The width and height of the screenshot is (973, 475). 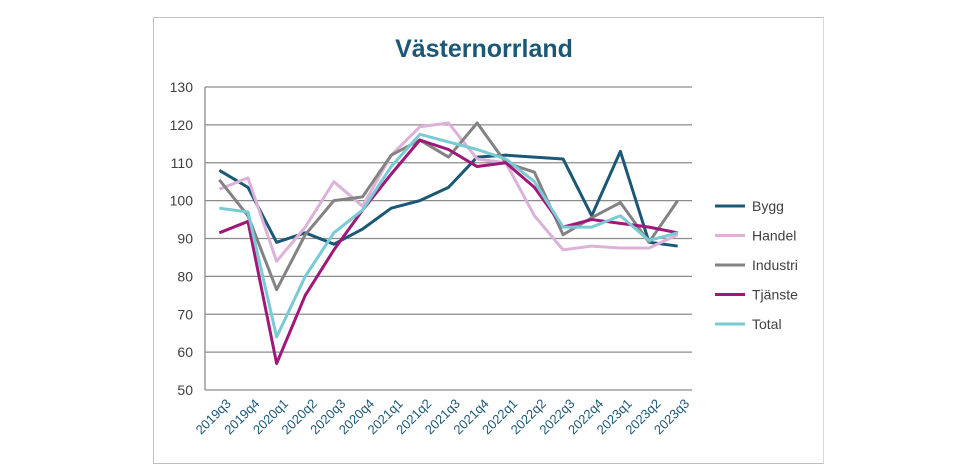 I want to click on y-tick-label: 60, so click(x=185, y=352).